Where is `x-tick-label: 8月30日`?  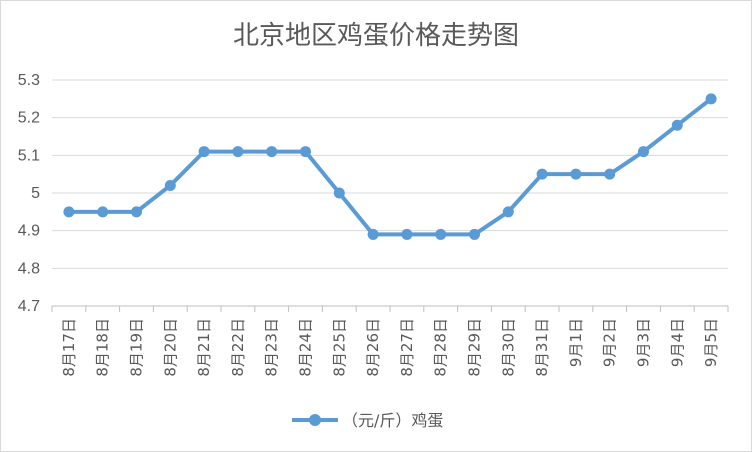 x-tick-label: 8月30日 is located at coordinates (508, 347).